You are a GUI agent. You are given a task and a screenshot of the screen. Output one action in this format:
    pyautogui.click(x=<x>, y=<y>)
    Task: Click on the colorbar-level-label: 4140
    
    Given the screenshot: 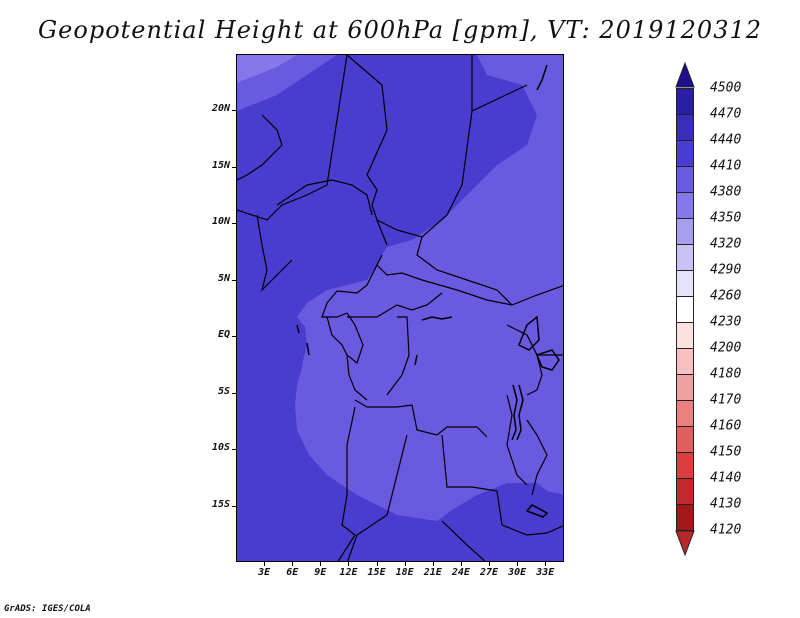 What is the action you would take?
    pyautogui.click(x=726, y=478)
    